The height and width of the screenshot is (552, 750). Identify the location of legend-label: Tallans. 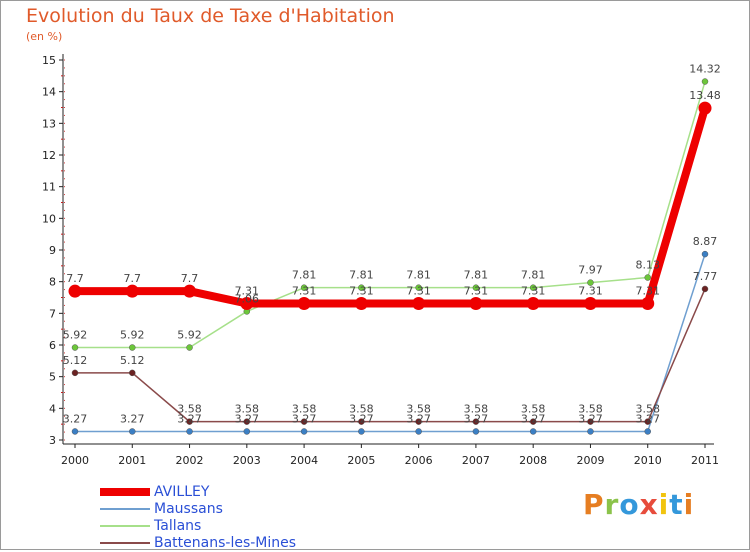
(178, 526).